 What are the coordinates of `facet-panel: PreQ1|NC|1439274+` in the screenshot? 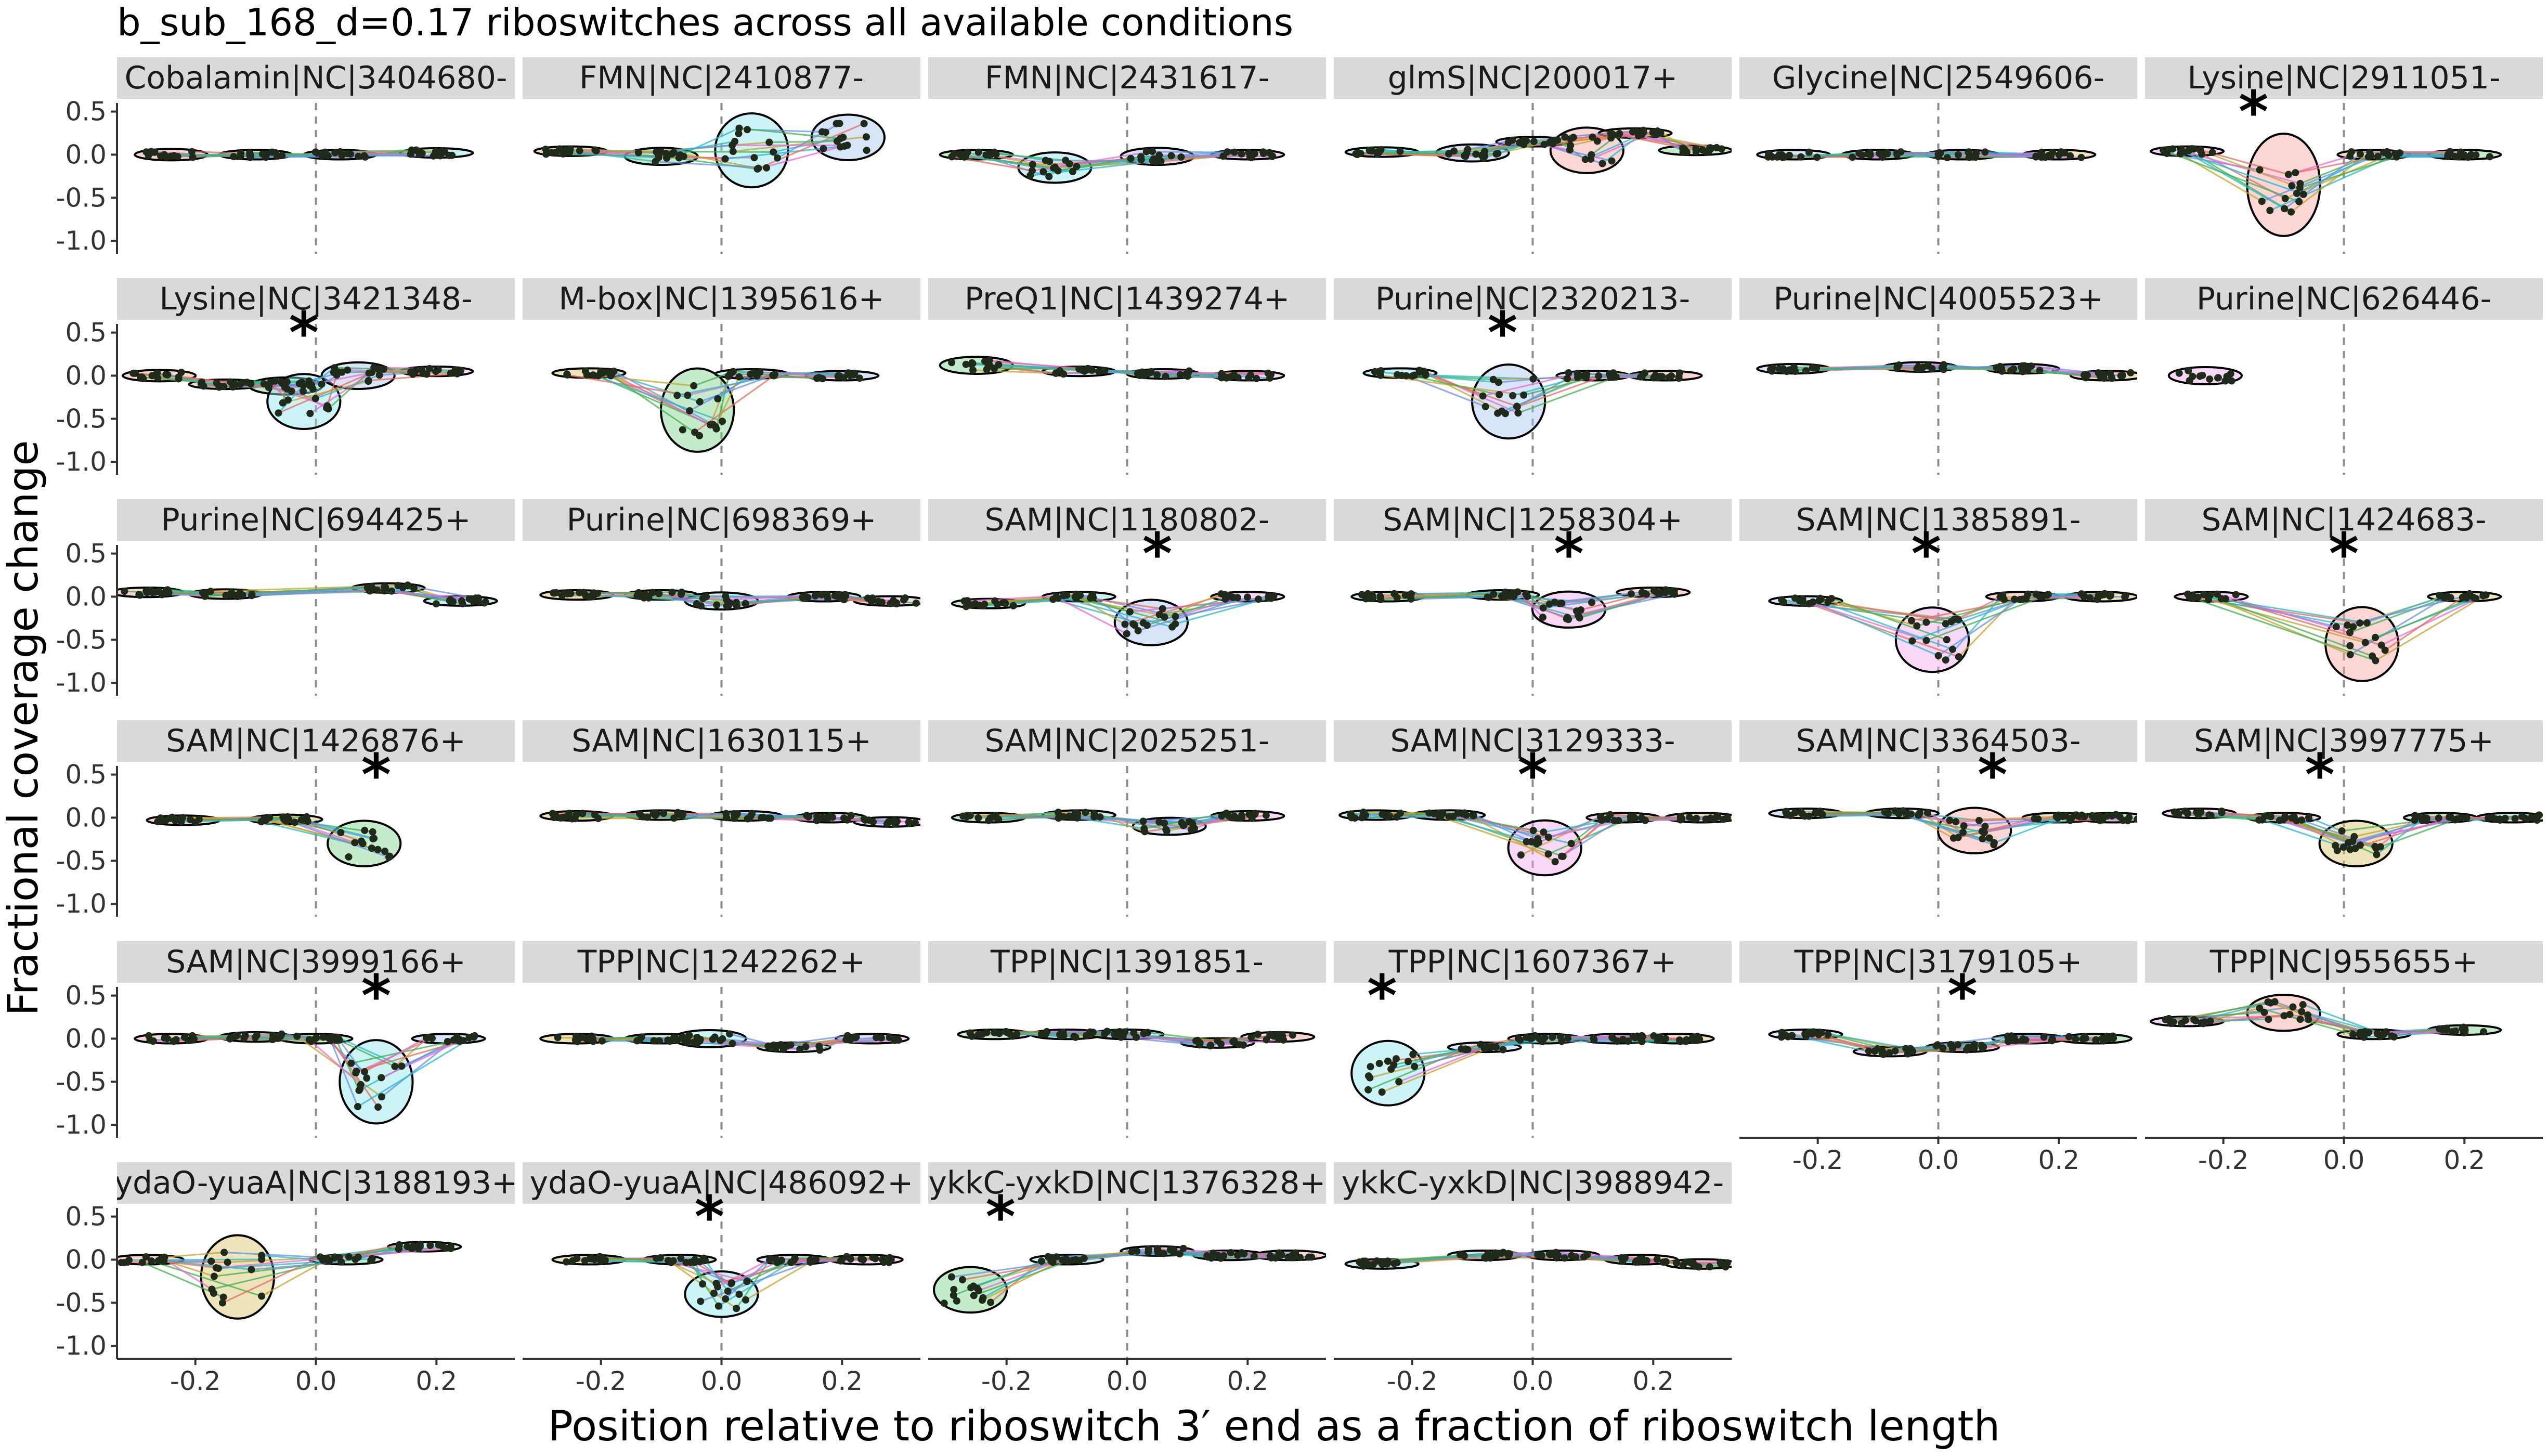 It's located at (1127, 376).